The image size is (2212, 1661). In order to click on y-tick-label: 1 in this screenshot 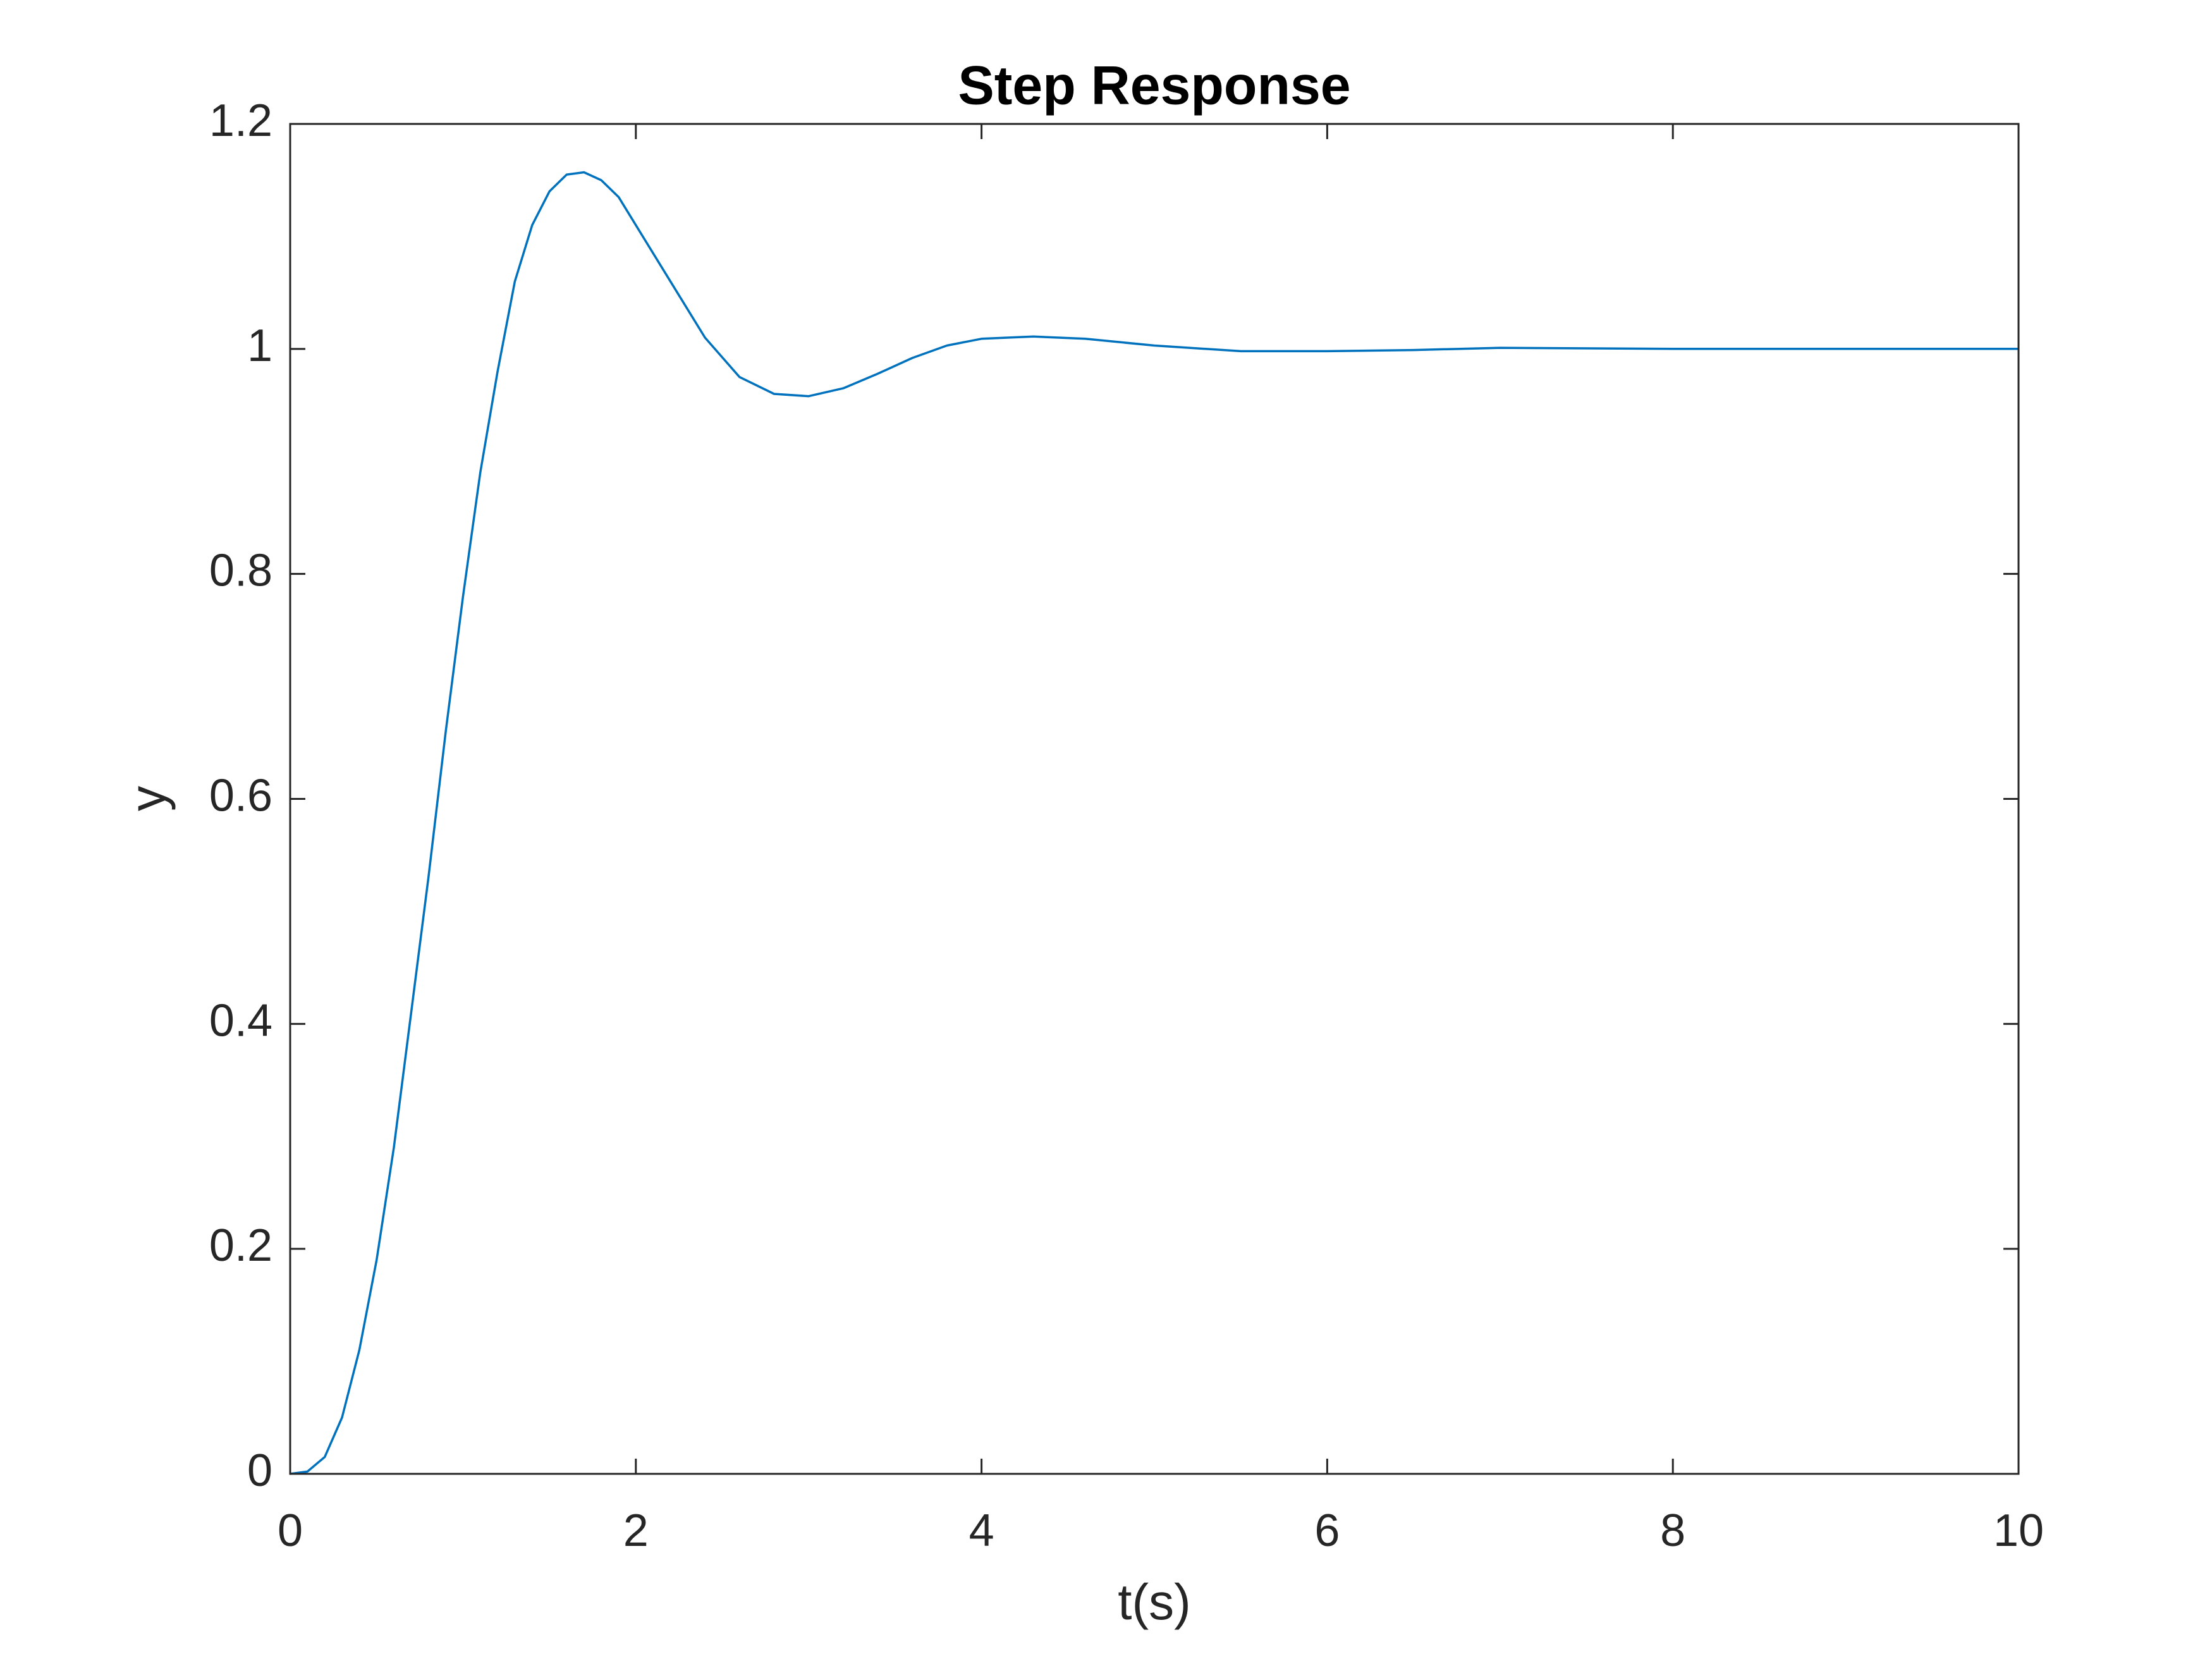, I will do `click(259, 346)`.